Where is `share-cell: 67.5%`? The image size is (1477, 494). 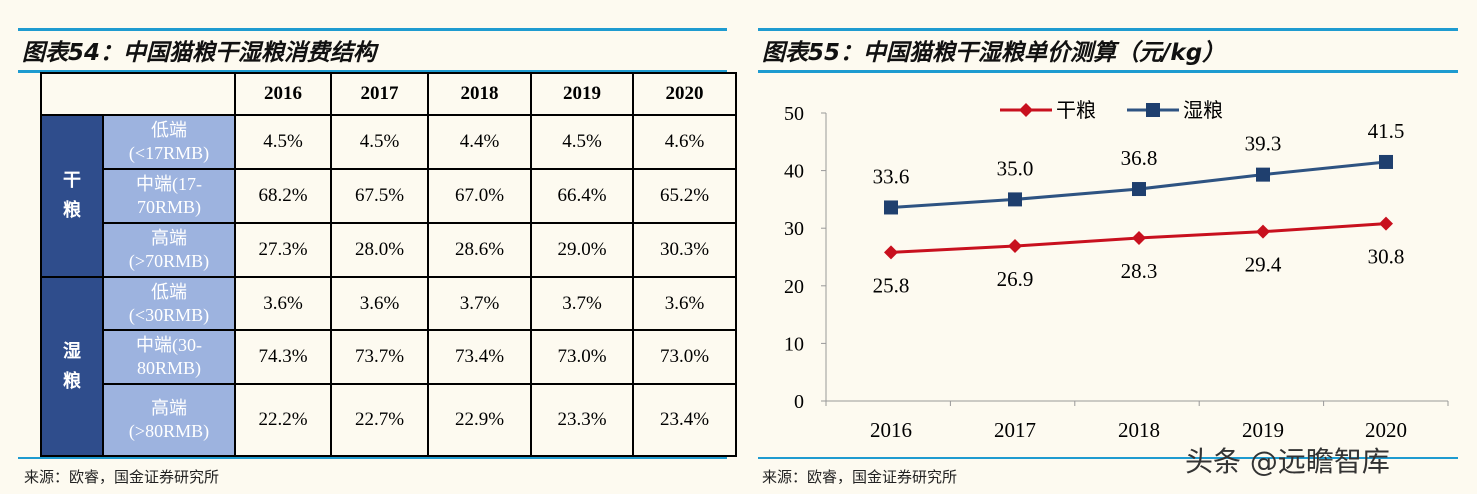
share-cell: 67.5% is located at coordinates (379, 196).